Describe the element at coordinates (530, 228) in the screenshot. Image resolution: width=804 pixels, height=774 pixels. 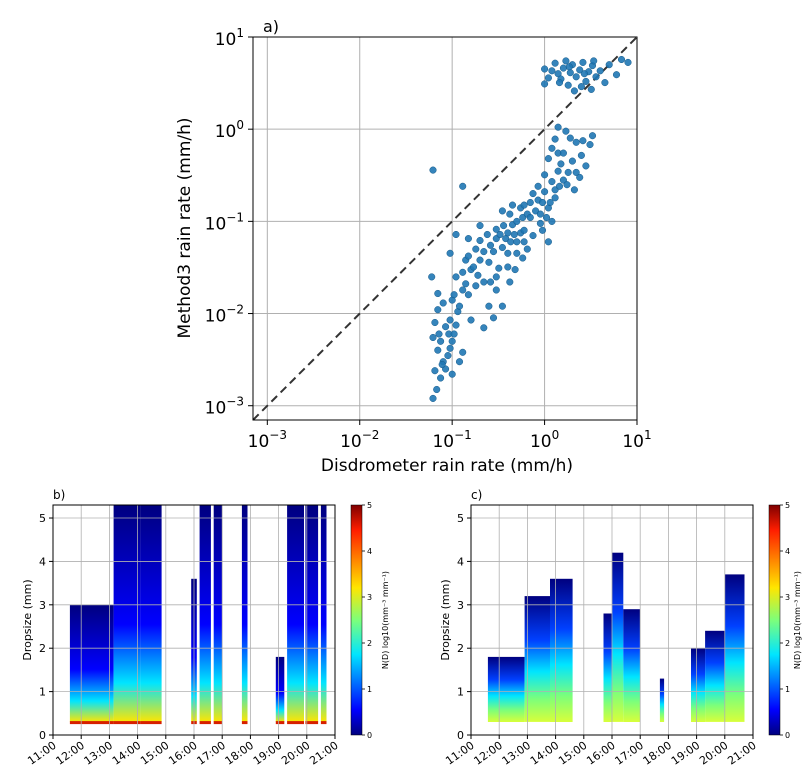
I see `scatter-points` at that location.